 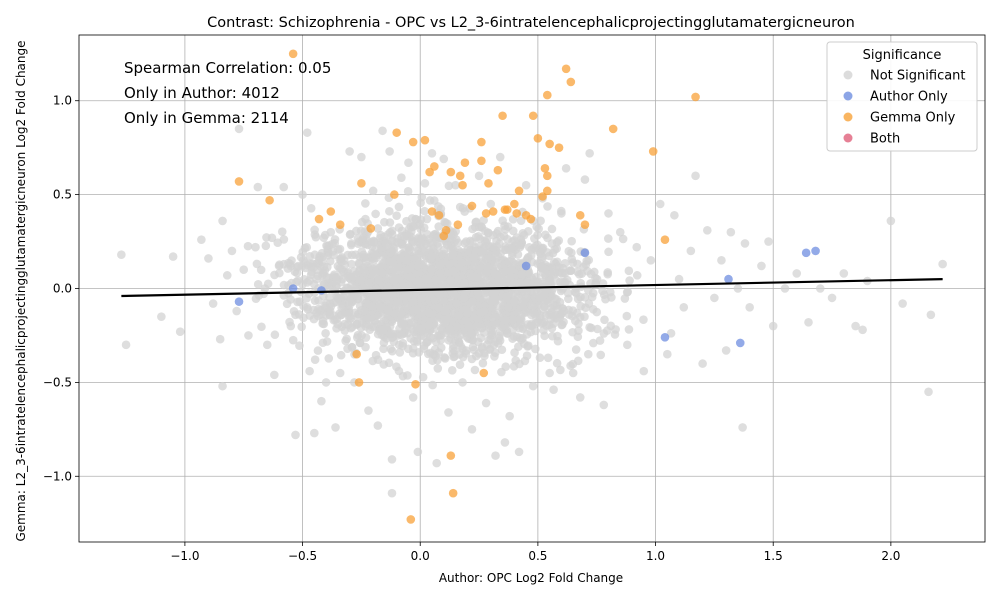 What do you see at coordinates (909, 97) in the screenshot?
I see `legend-label: Author Only` at bounding box center [909, 97].